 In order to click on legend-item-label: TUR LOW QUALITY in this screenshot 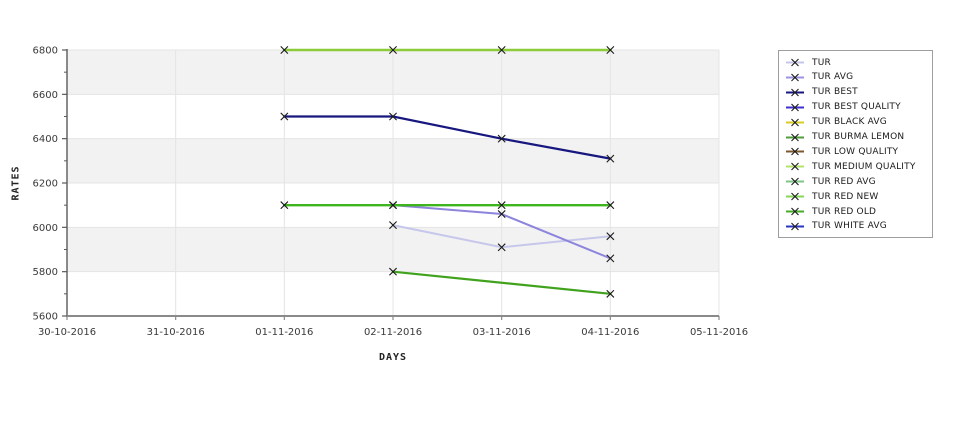, I will do `click(855, 151)`.